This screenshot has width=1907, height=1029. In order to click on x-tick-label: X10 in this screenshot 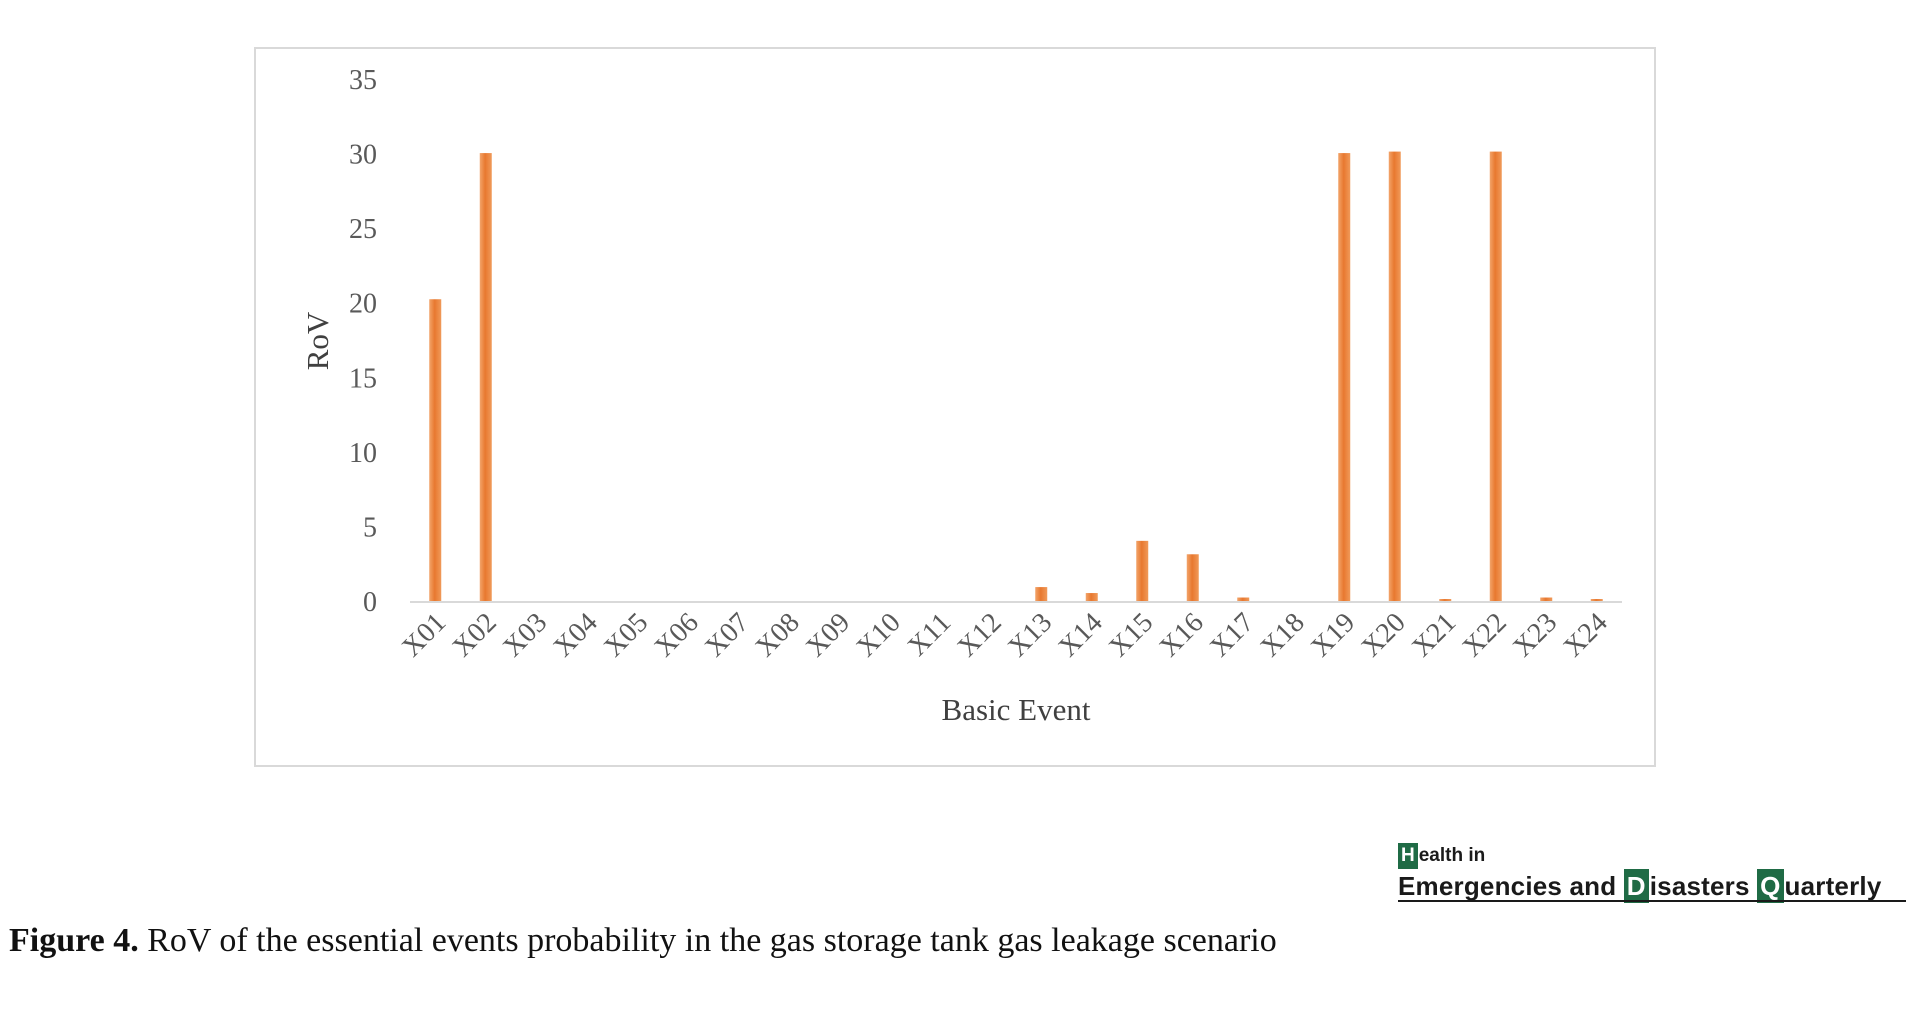, I will do `click(879, 635)`.